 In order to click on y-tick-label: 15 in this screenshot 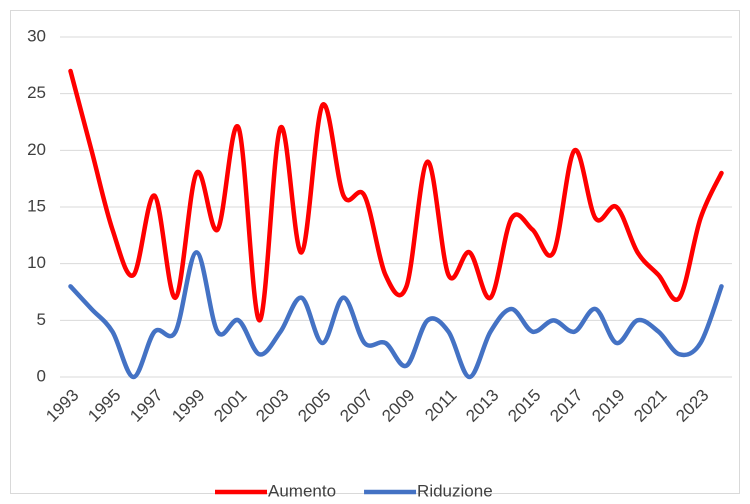, I will do `click(36, 205)`.